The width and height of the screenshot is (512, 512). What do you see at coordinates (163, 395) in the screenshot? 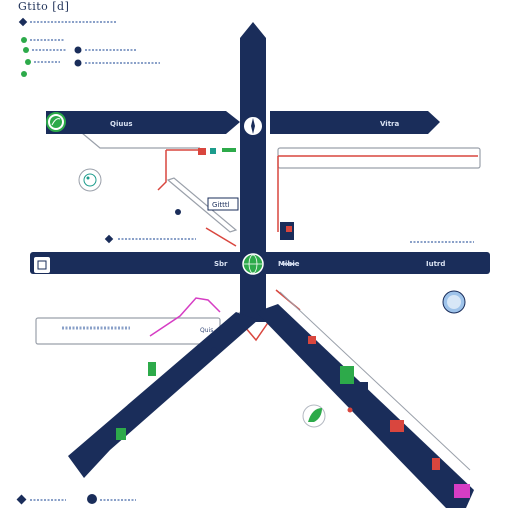
I see `left-diagonal-arm` at bounding box center [163, 395].